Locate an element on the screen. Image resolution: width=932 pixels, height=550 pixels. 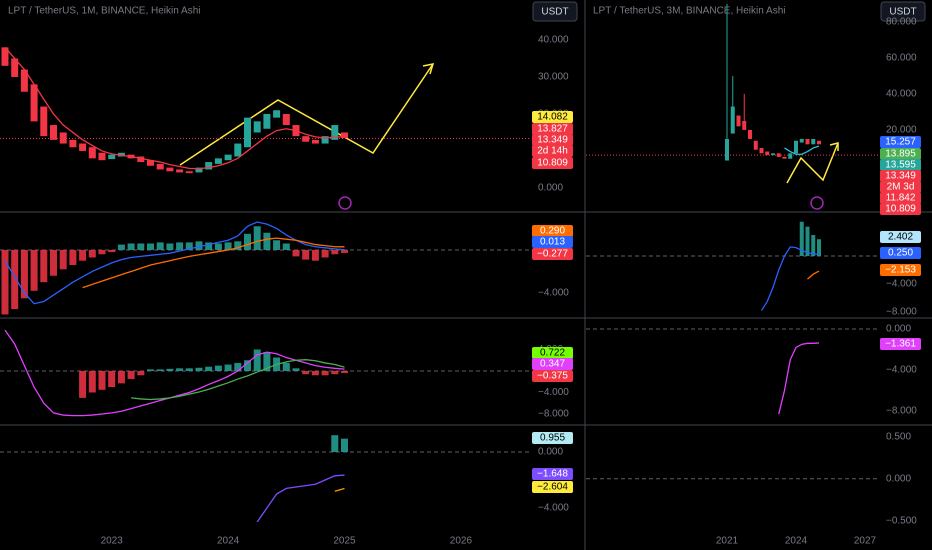
x-tick-label: 2021 is located at coordinates (727, 541).